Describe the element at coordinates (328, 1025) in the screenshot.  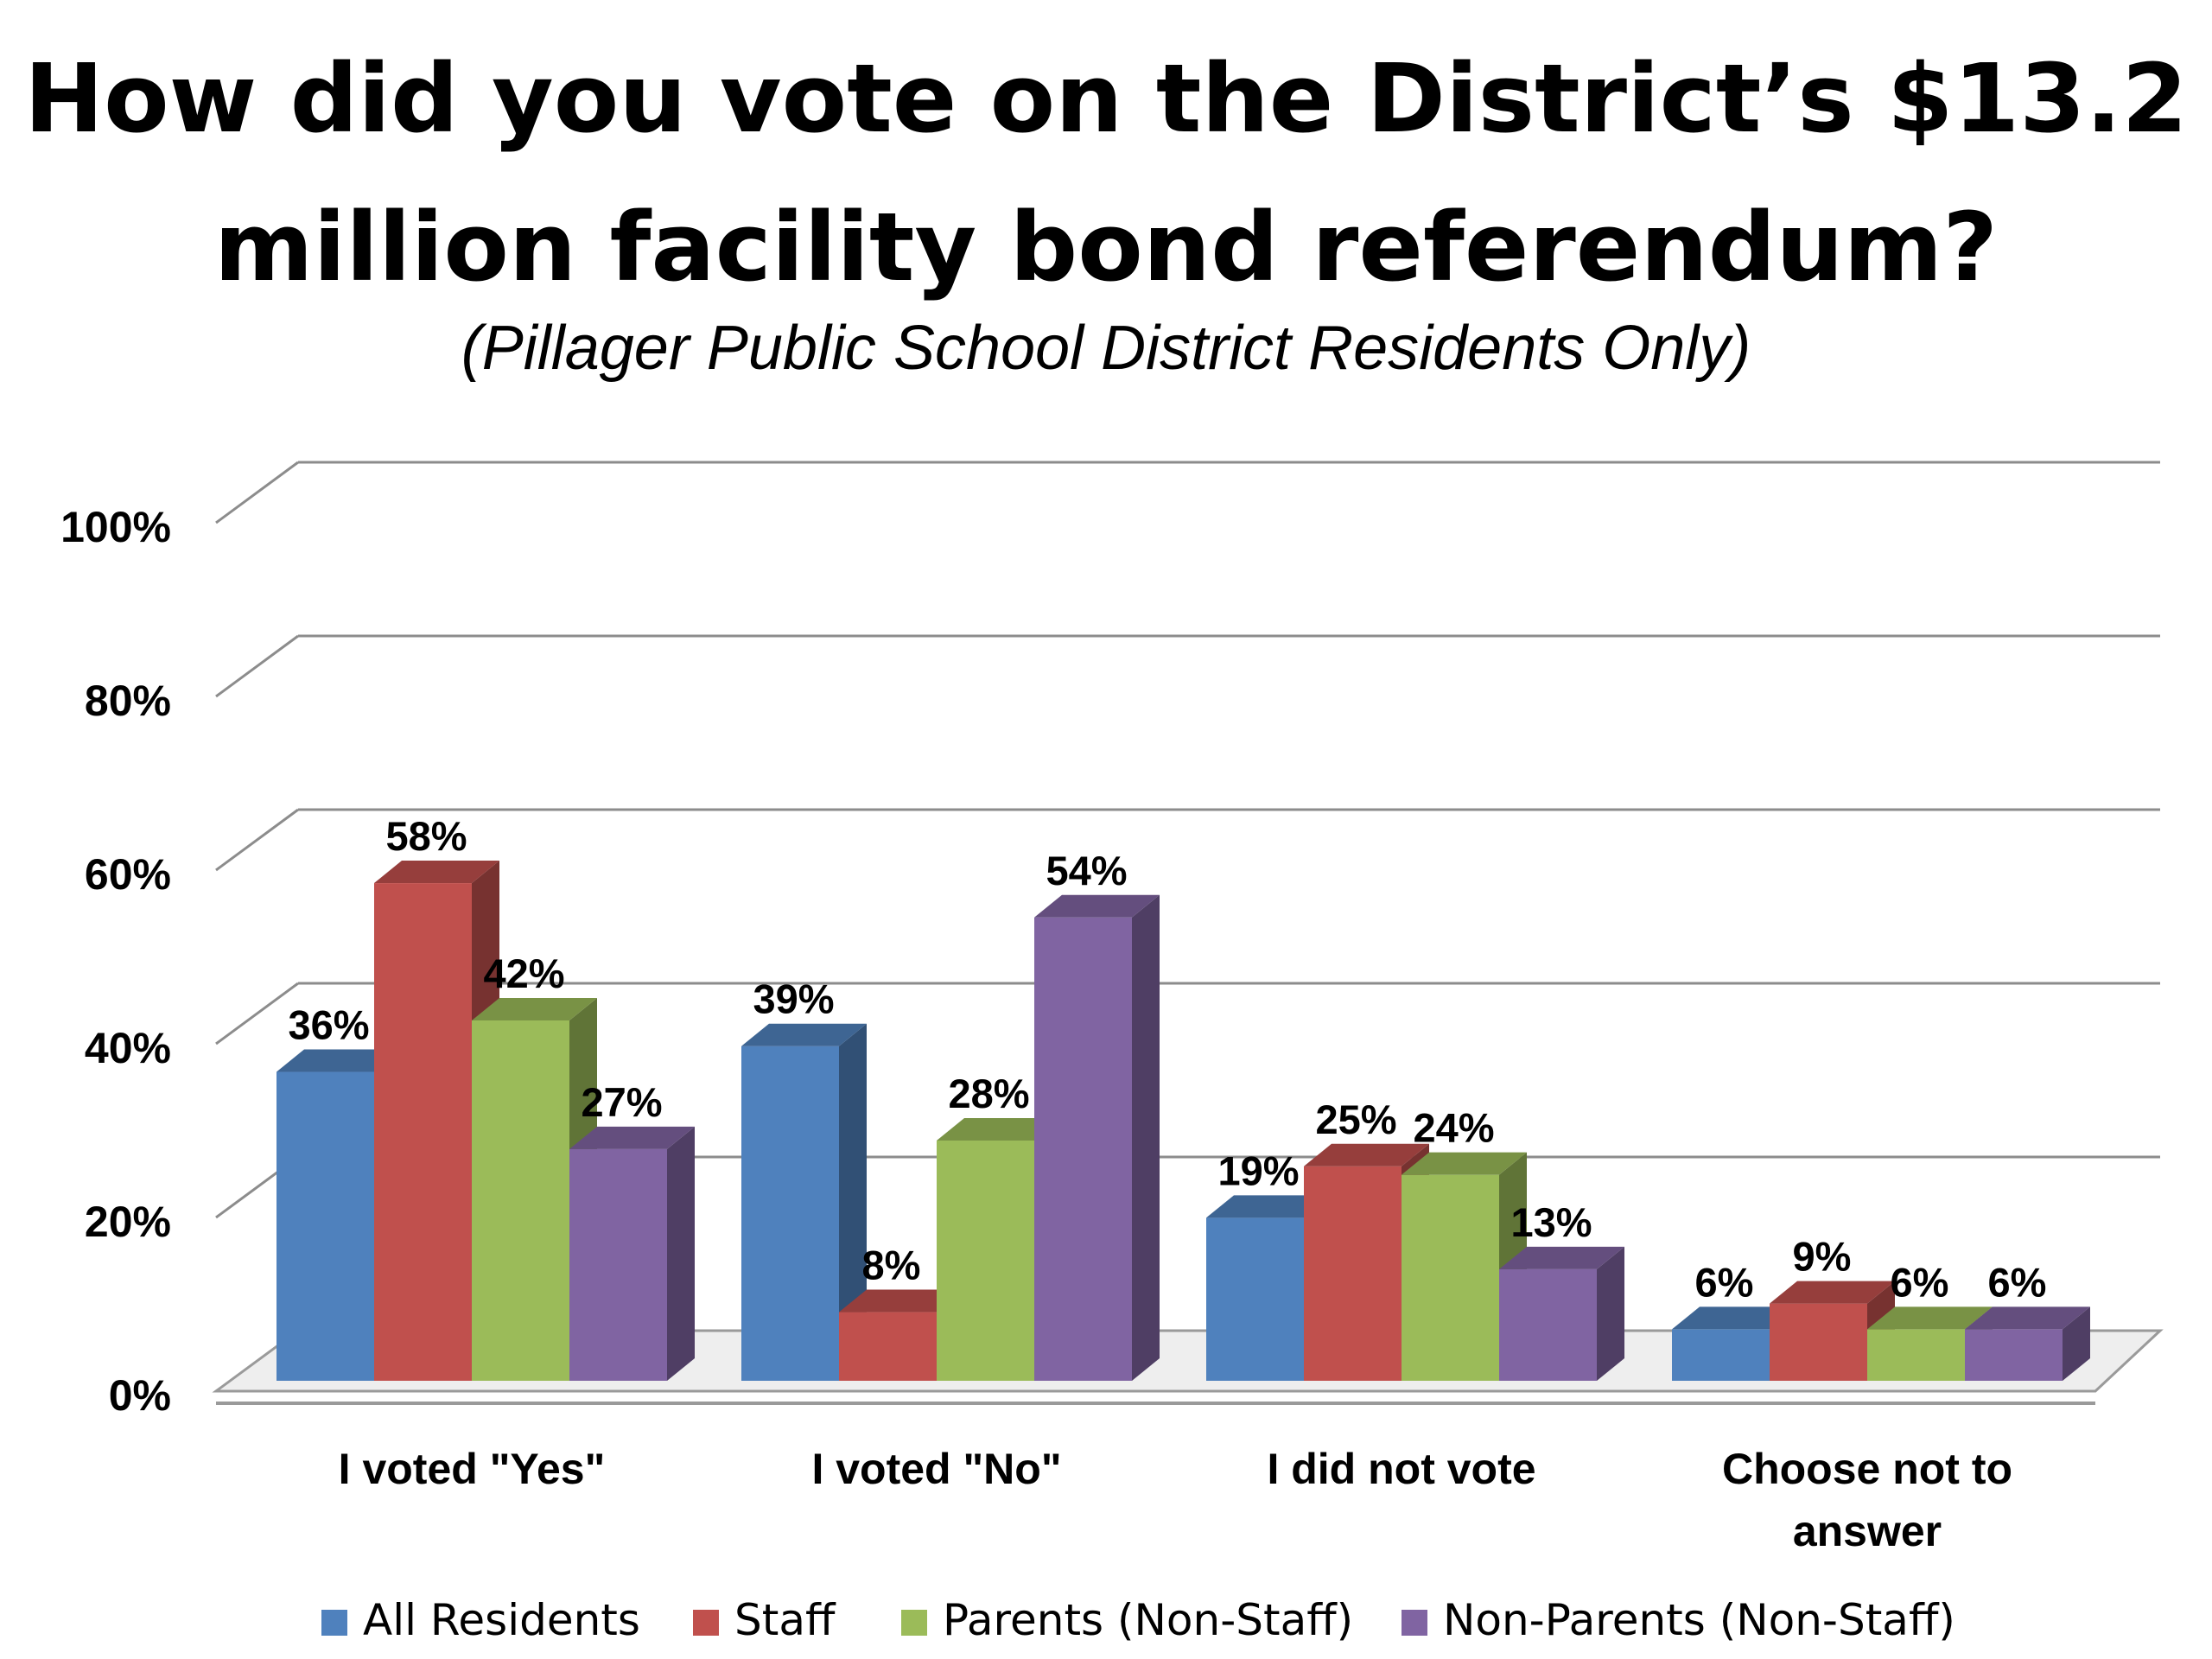
I see `data-label: 36%` at that location.